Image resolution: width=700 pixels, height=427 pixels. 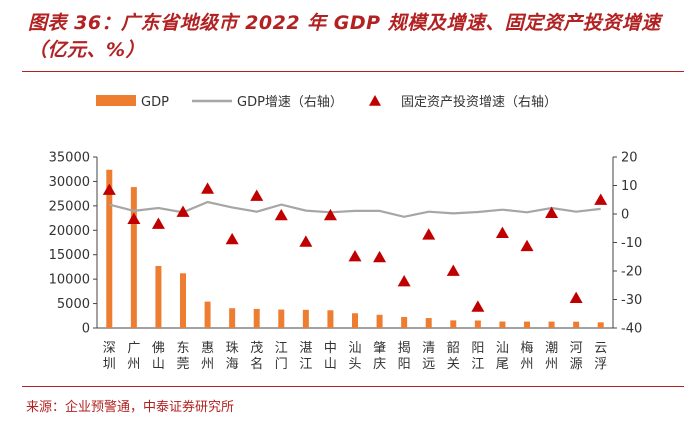 I want to click on category-label: 佛山, so click(x=158, y=356).